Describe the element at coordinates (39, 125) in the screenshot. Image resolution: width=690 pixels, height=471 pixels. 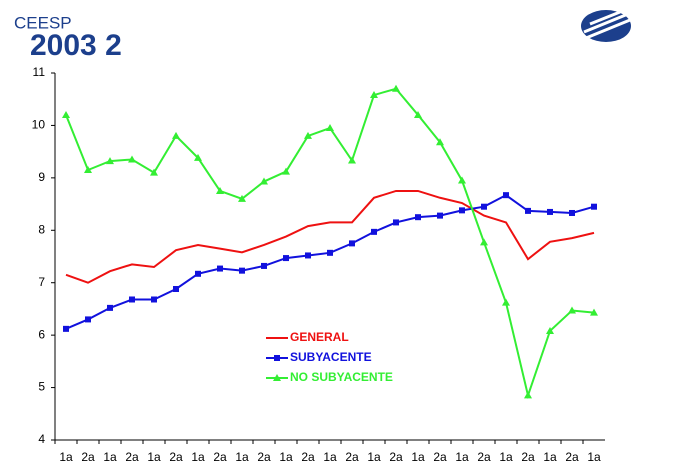
I see `y-tick-label: 10` at that location.